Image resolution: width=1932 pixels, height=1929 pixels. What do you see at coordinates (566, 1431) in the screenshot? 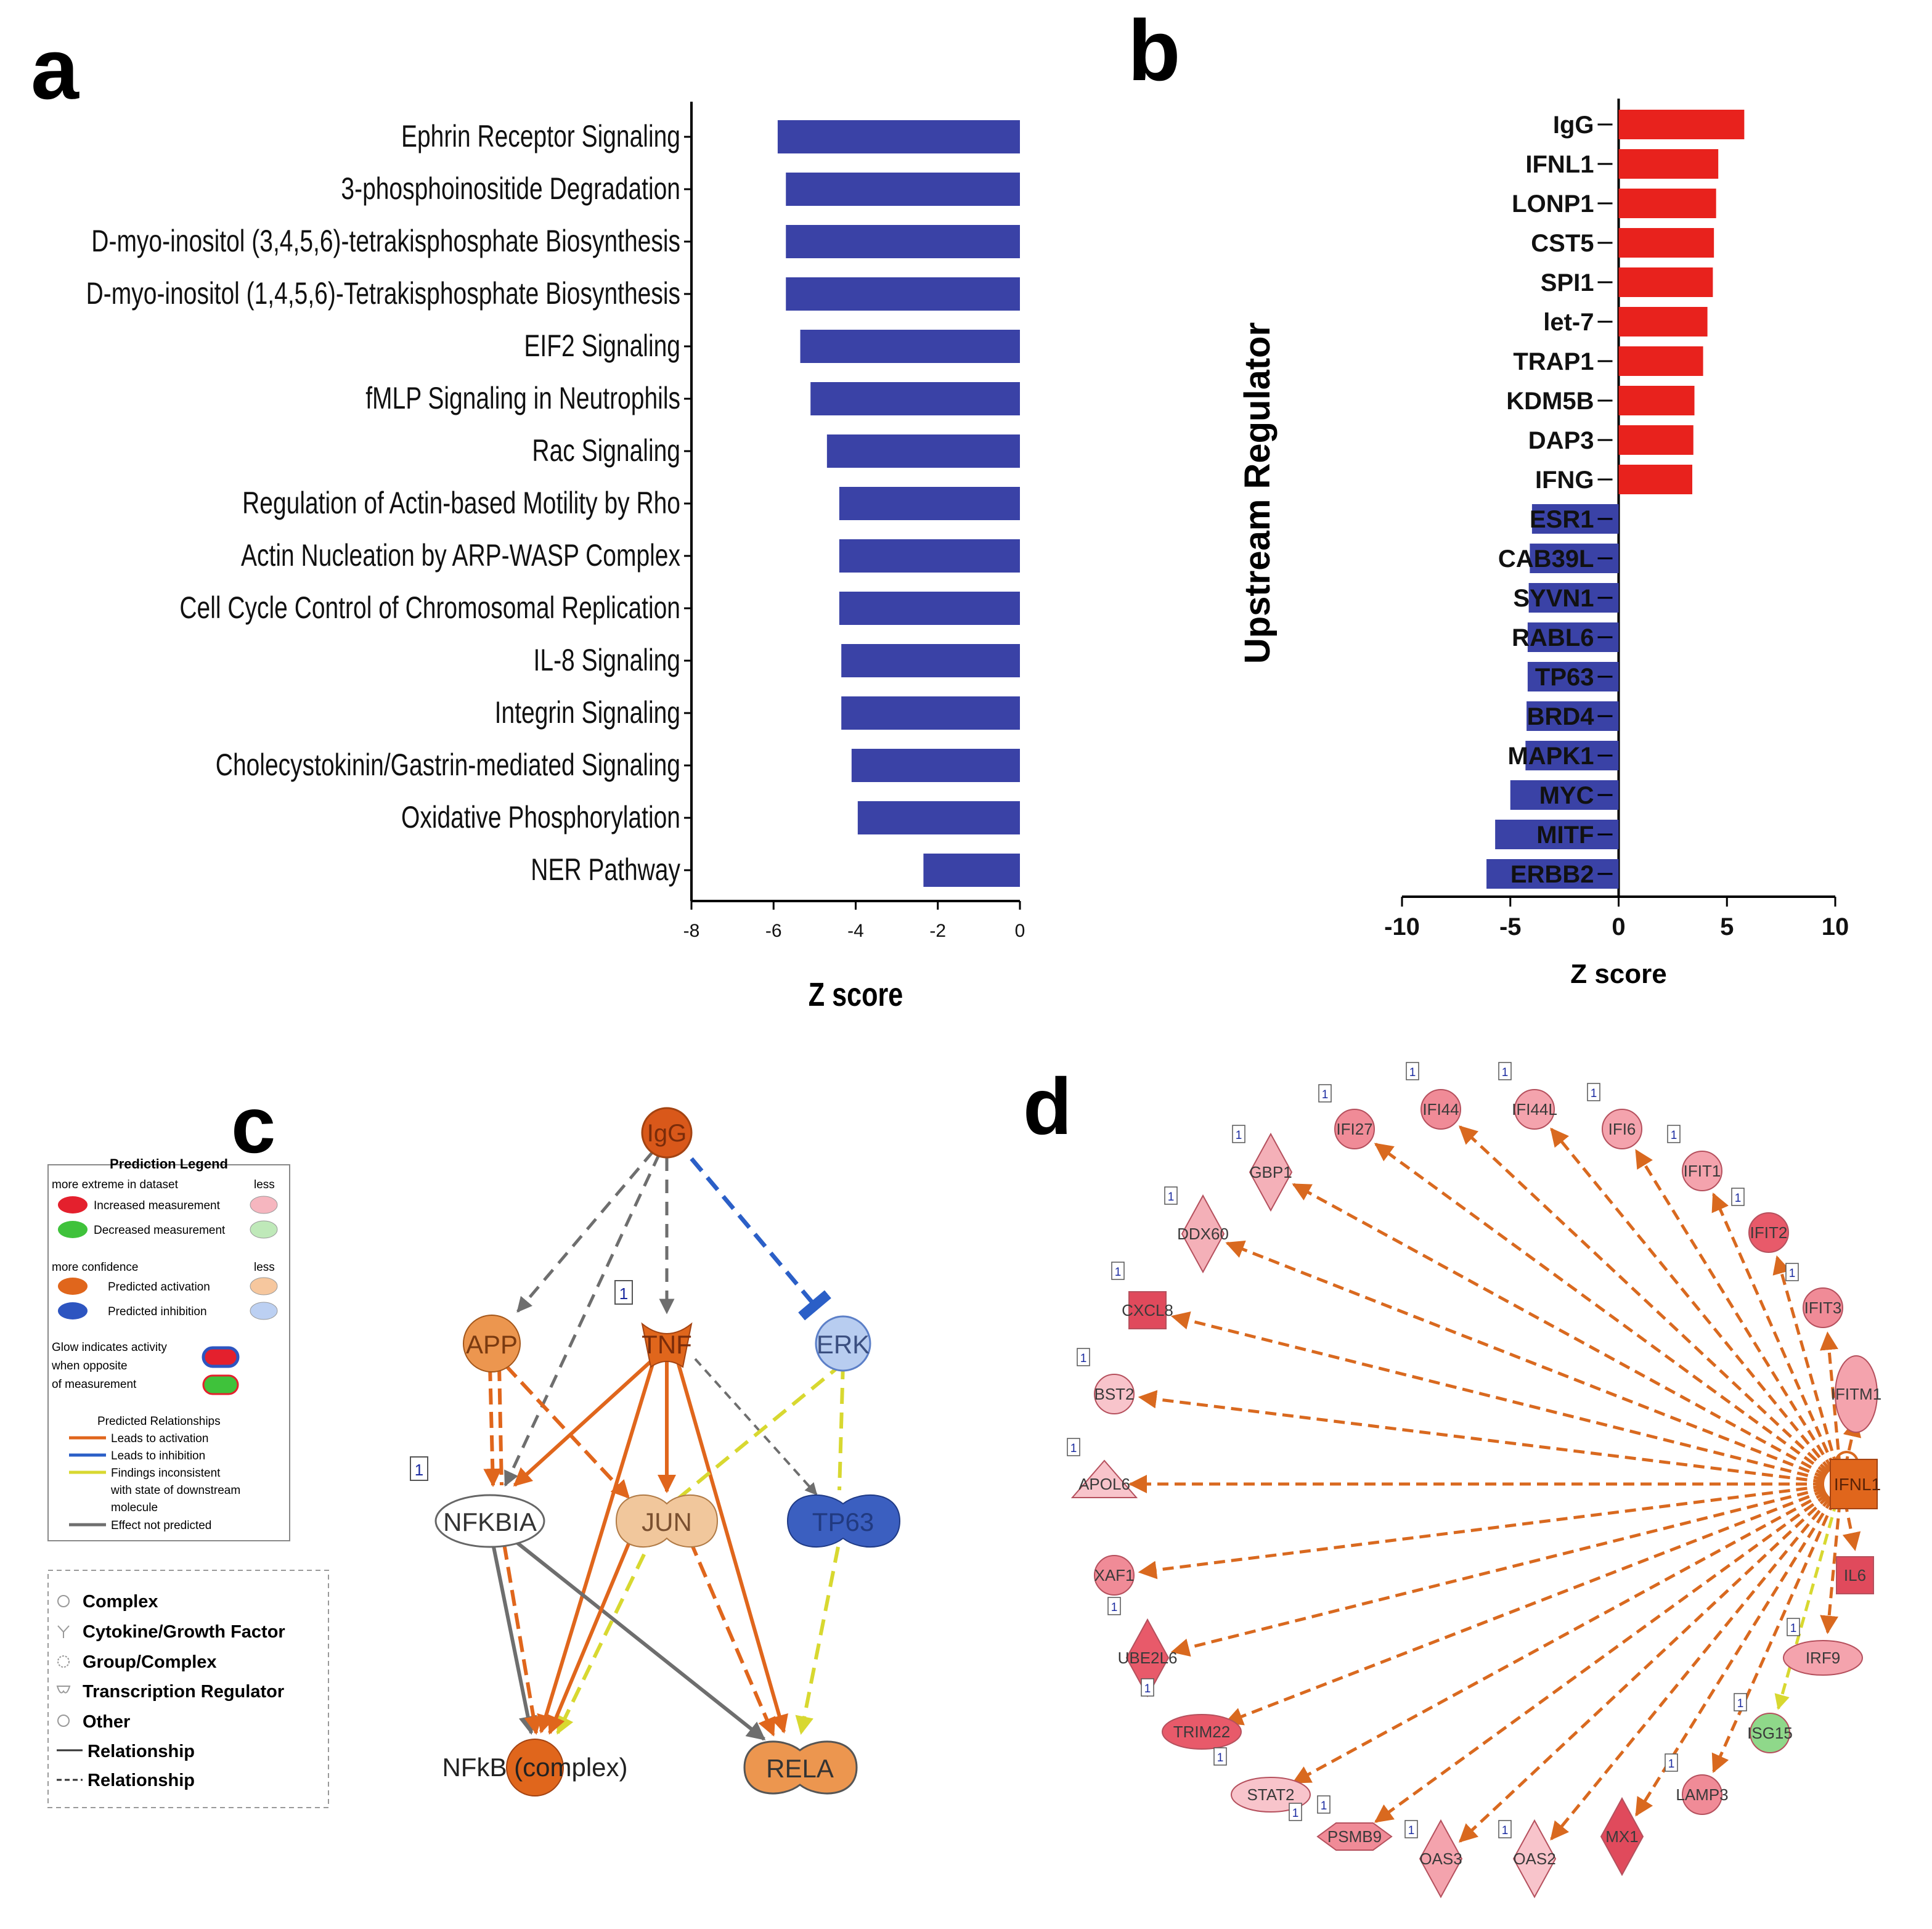
I see `edge-app-jun` at bounding box center [566, 1431].